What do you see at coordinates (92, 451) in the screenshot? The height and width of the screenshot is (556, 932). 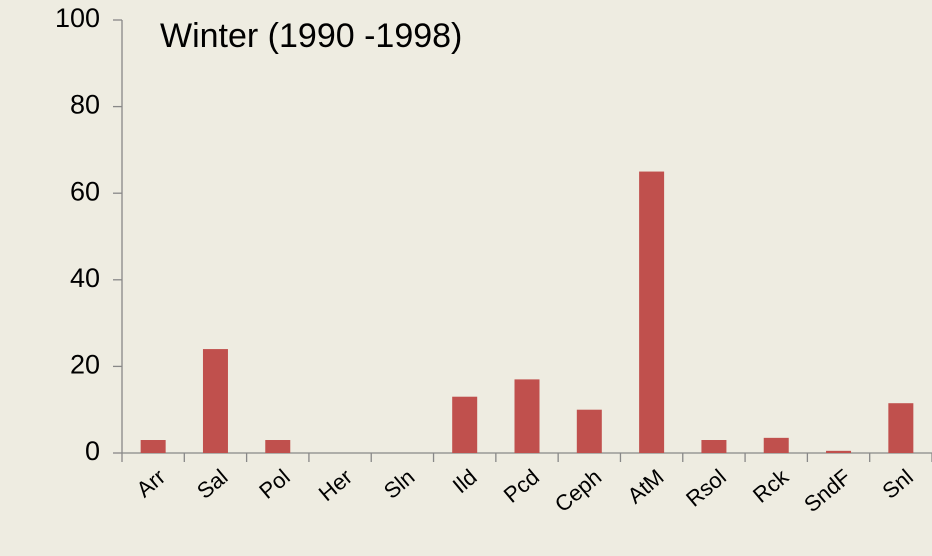 I see `y-tick-label: 0` at bounding box center [92, 451].